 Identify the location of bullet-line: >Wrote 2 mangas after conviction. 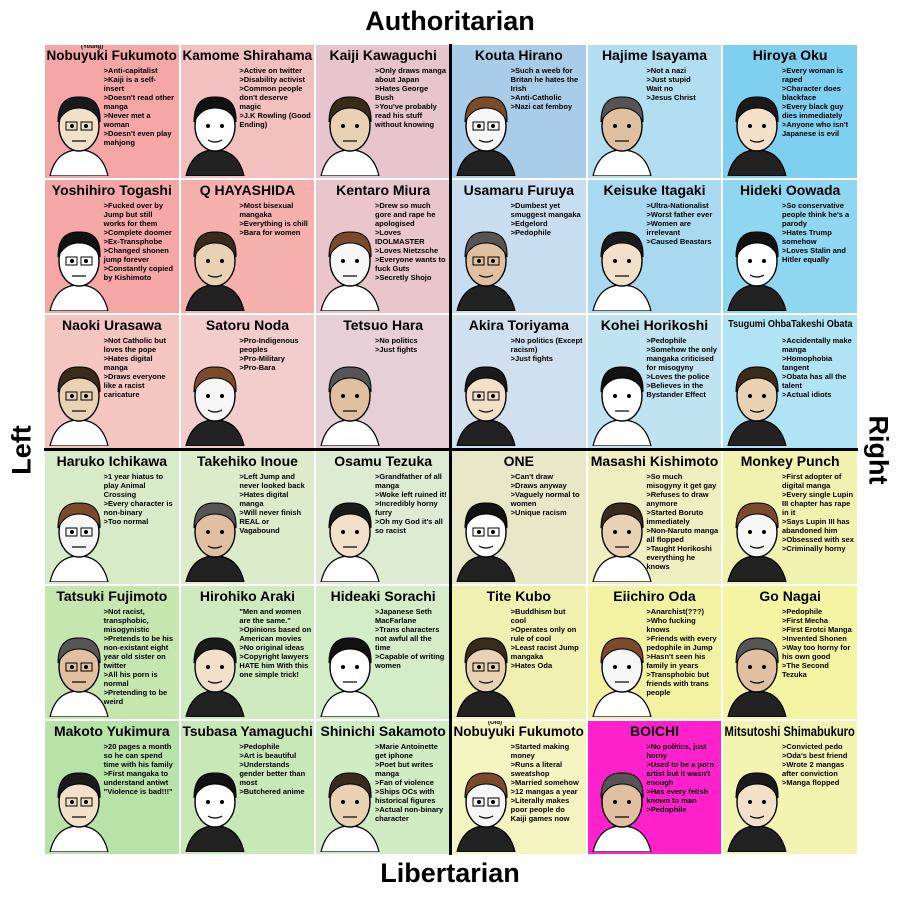
(813, 768).